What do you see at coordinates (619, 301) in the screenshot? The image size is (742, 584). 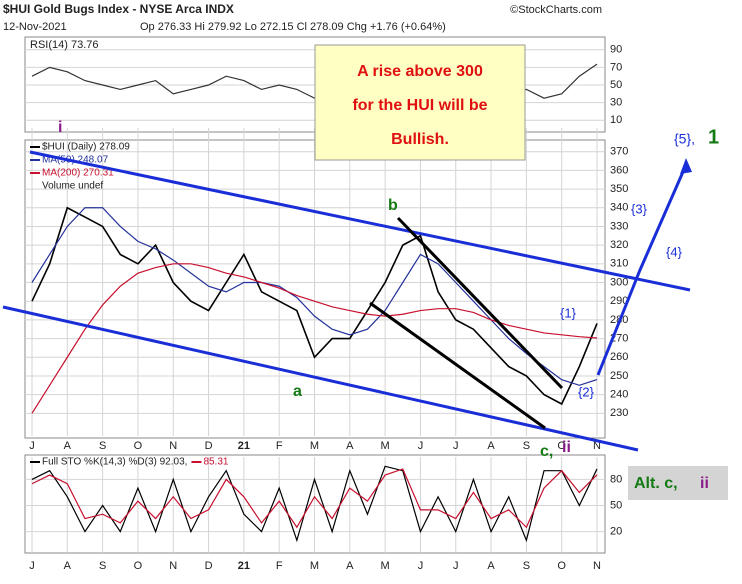 I see `y-tick-label: 290` at bounding box center [619, 301].